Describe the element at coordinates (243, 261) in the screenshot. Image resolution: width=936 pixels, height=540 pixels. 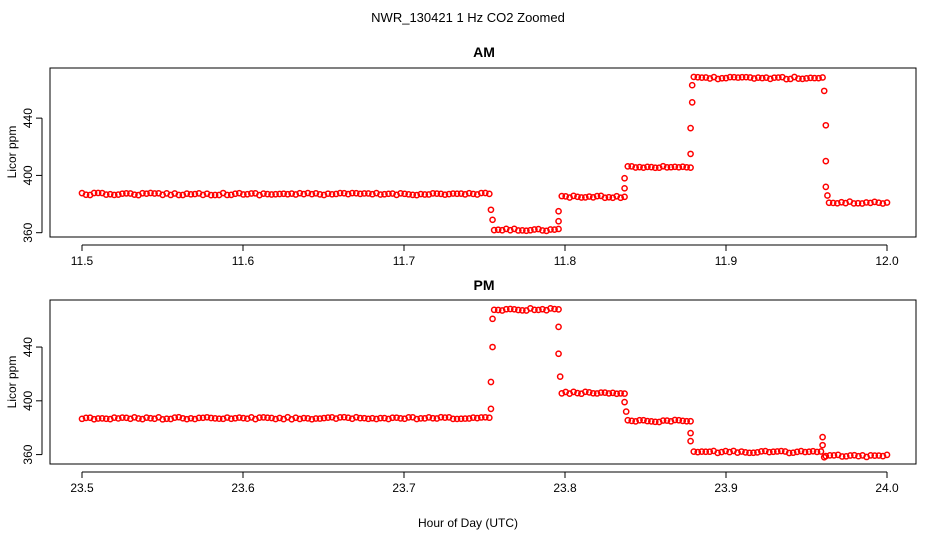
I see `x-tick-label: 11.6` at that location.